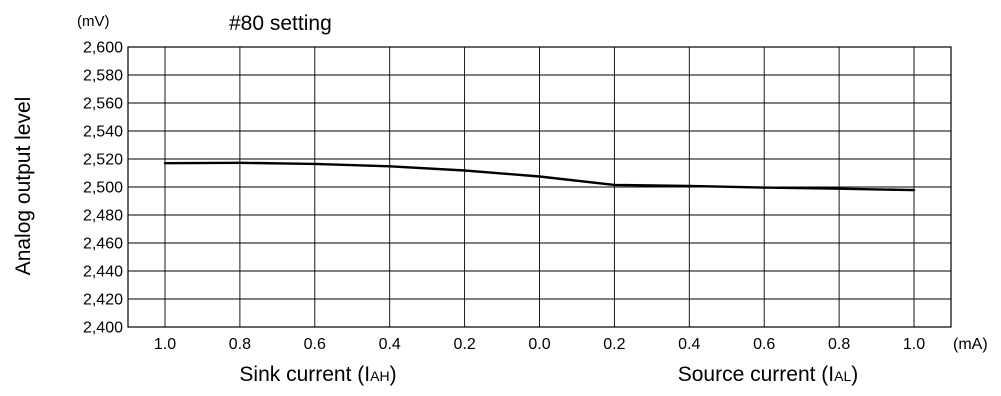 The height and width of the screenshot is (396, 1001). Describe the element at coordinates (970, 344) in the screenshot. I see `x-unit-label: (mA)` at that location.